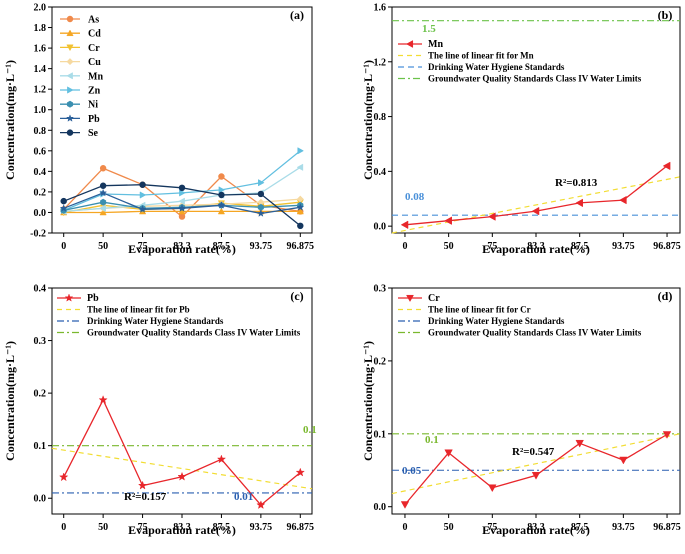 The image size is (685, 554). I want to click on r-squared-label: R²=0.547, so click(533, 452).